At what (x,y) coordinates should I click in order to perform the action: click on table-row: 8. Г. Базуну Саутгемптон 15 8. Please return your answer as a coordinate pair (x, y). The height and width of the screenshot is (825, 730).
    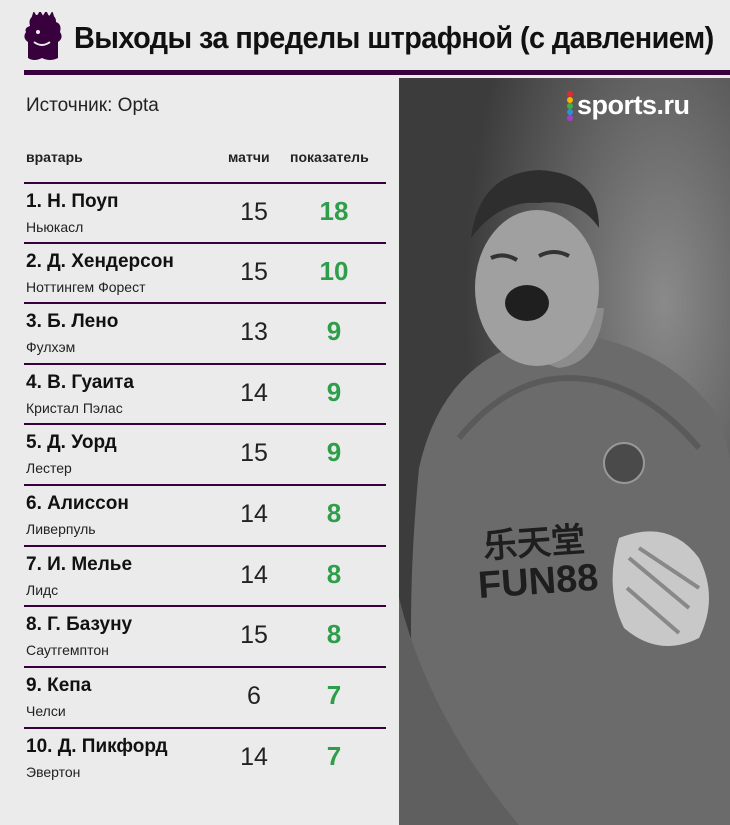
    Looking at the image, I should click on (205, 635).